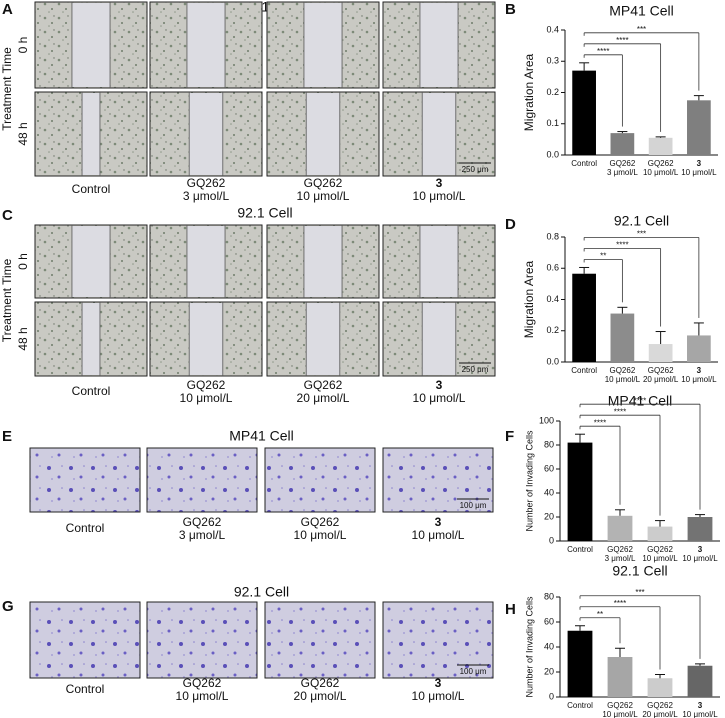  I want to click on y-tick-label: 0.3, so click(552, 61).